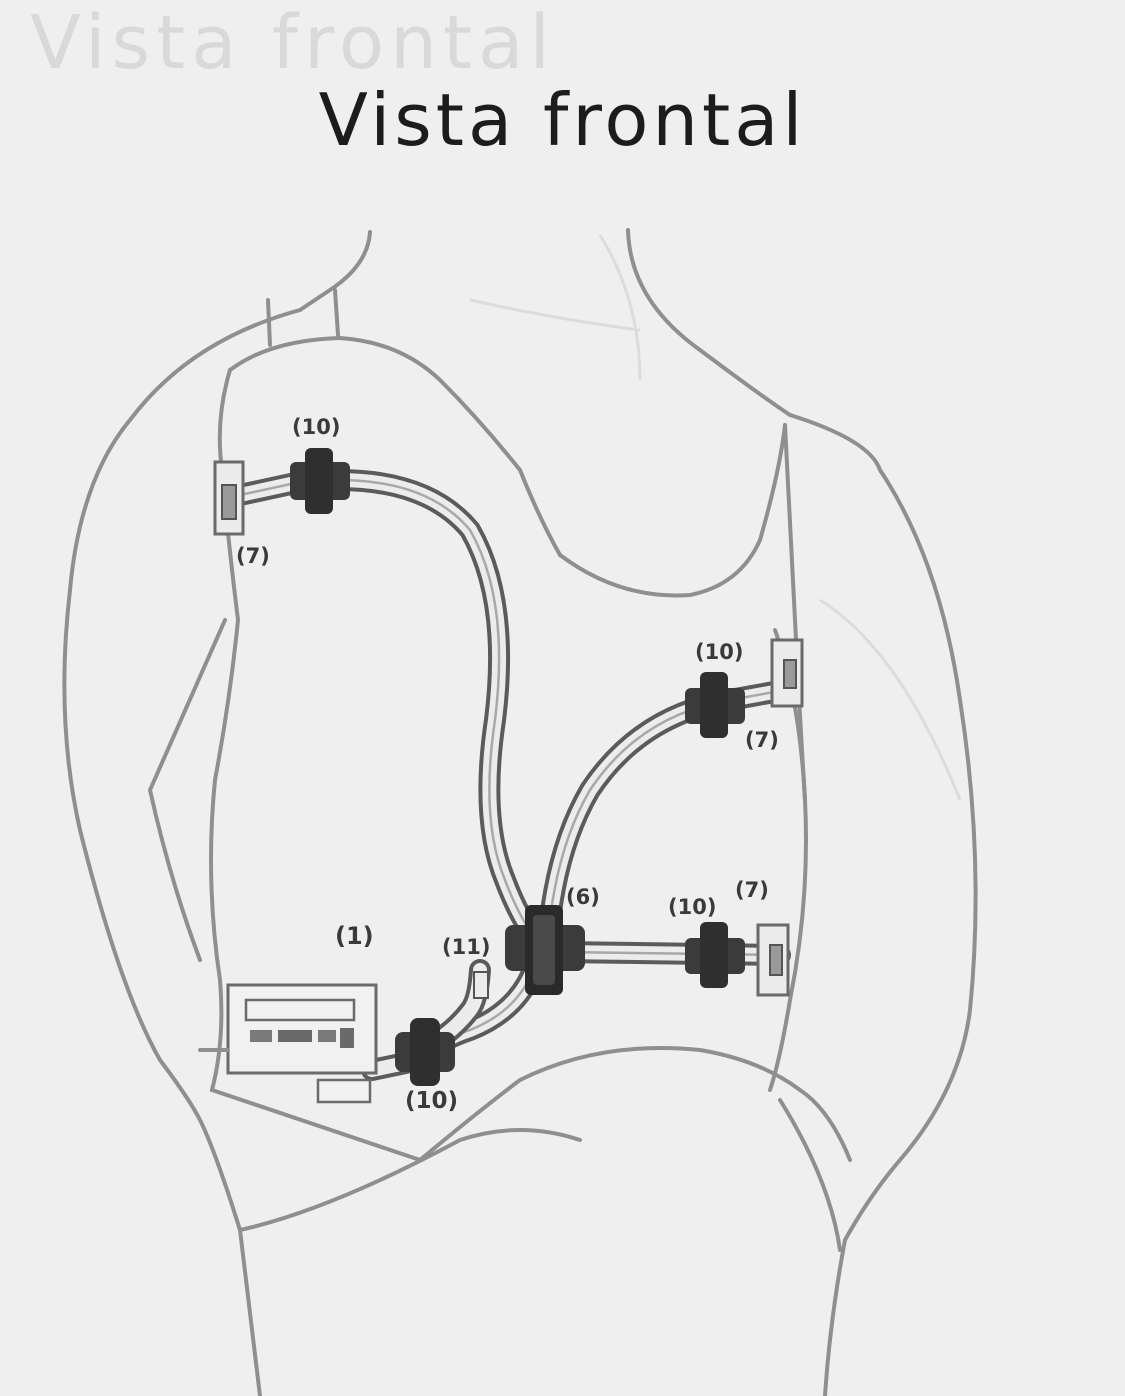 The width and height of the screenshot is (1125, 1396). I want to click on background-ghost-title: Vista frontal, so click(293, 43).